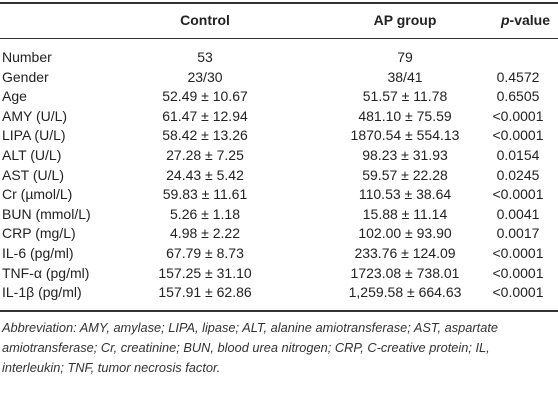 The image size is (558, 403). Describe the element at coordinates (205, 155) in the screenshot. I see `cell: 27.28 ± 7.25` at that location.